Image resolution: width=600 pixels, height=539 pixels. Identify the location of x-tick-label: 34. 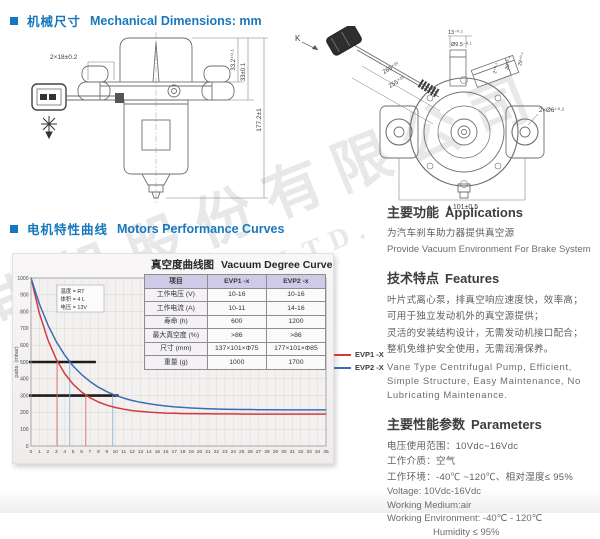
(318, 452).